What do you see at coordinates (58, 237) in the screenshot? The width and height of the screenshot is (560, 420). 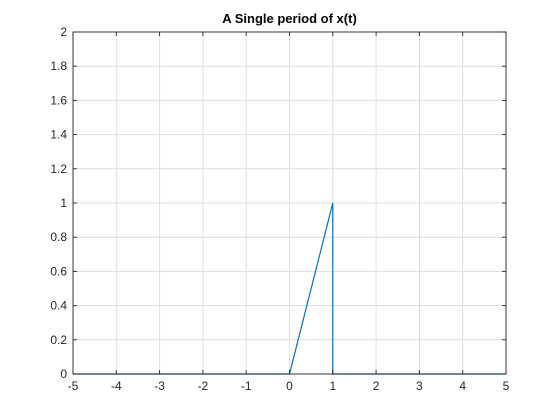 I see `y-tick-label: 0.8` at bounding box center [58, 237].